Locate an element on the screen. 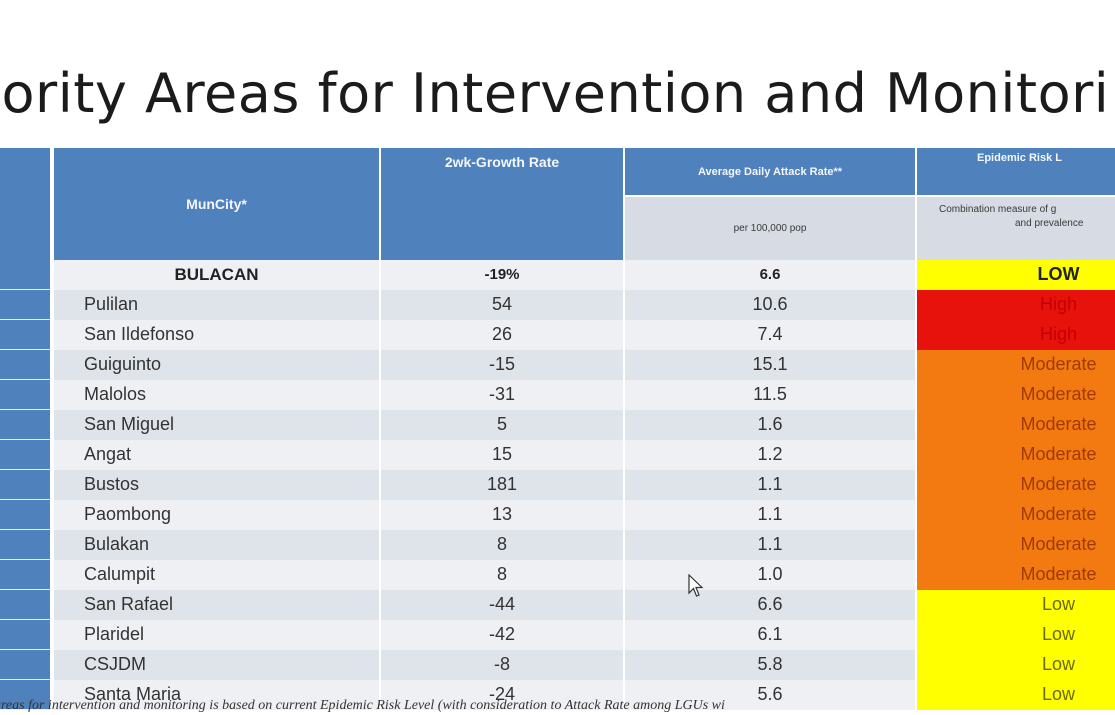  table-row: Malolos -31 11.5 Moderate is located at coordinates (557, 394).